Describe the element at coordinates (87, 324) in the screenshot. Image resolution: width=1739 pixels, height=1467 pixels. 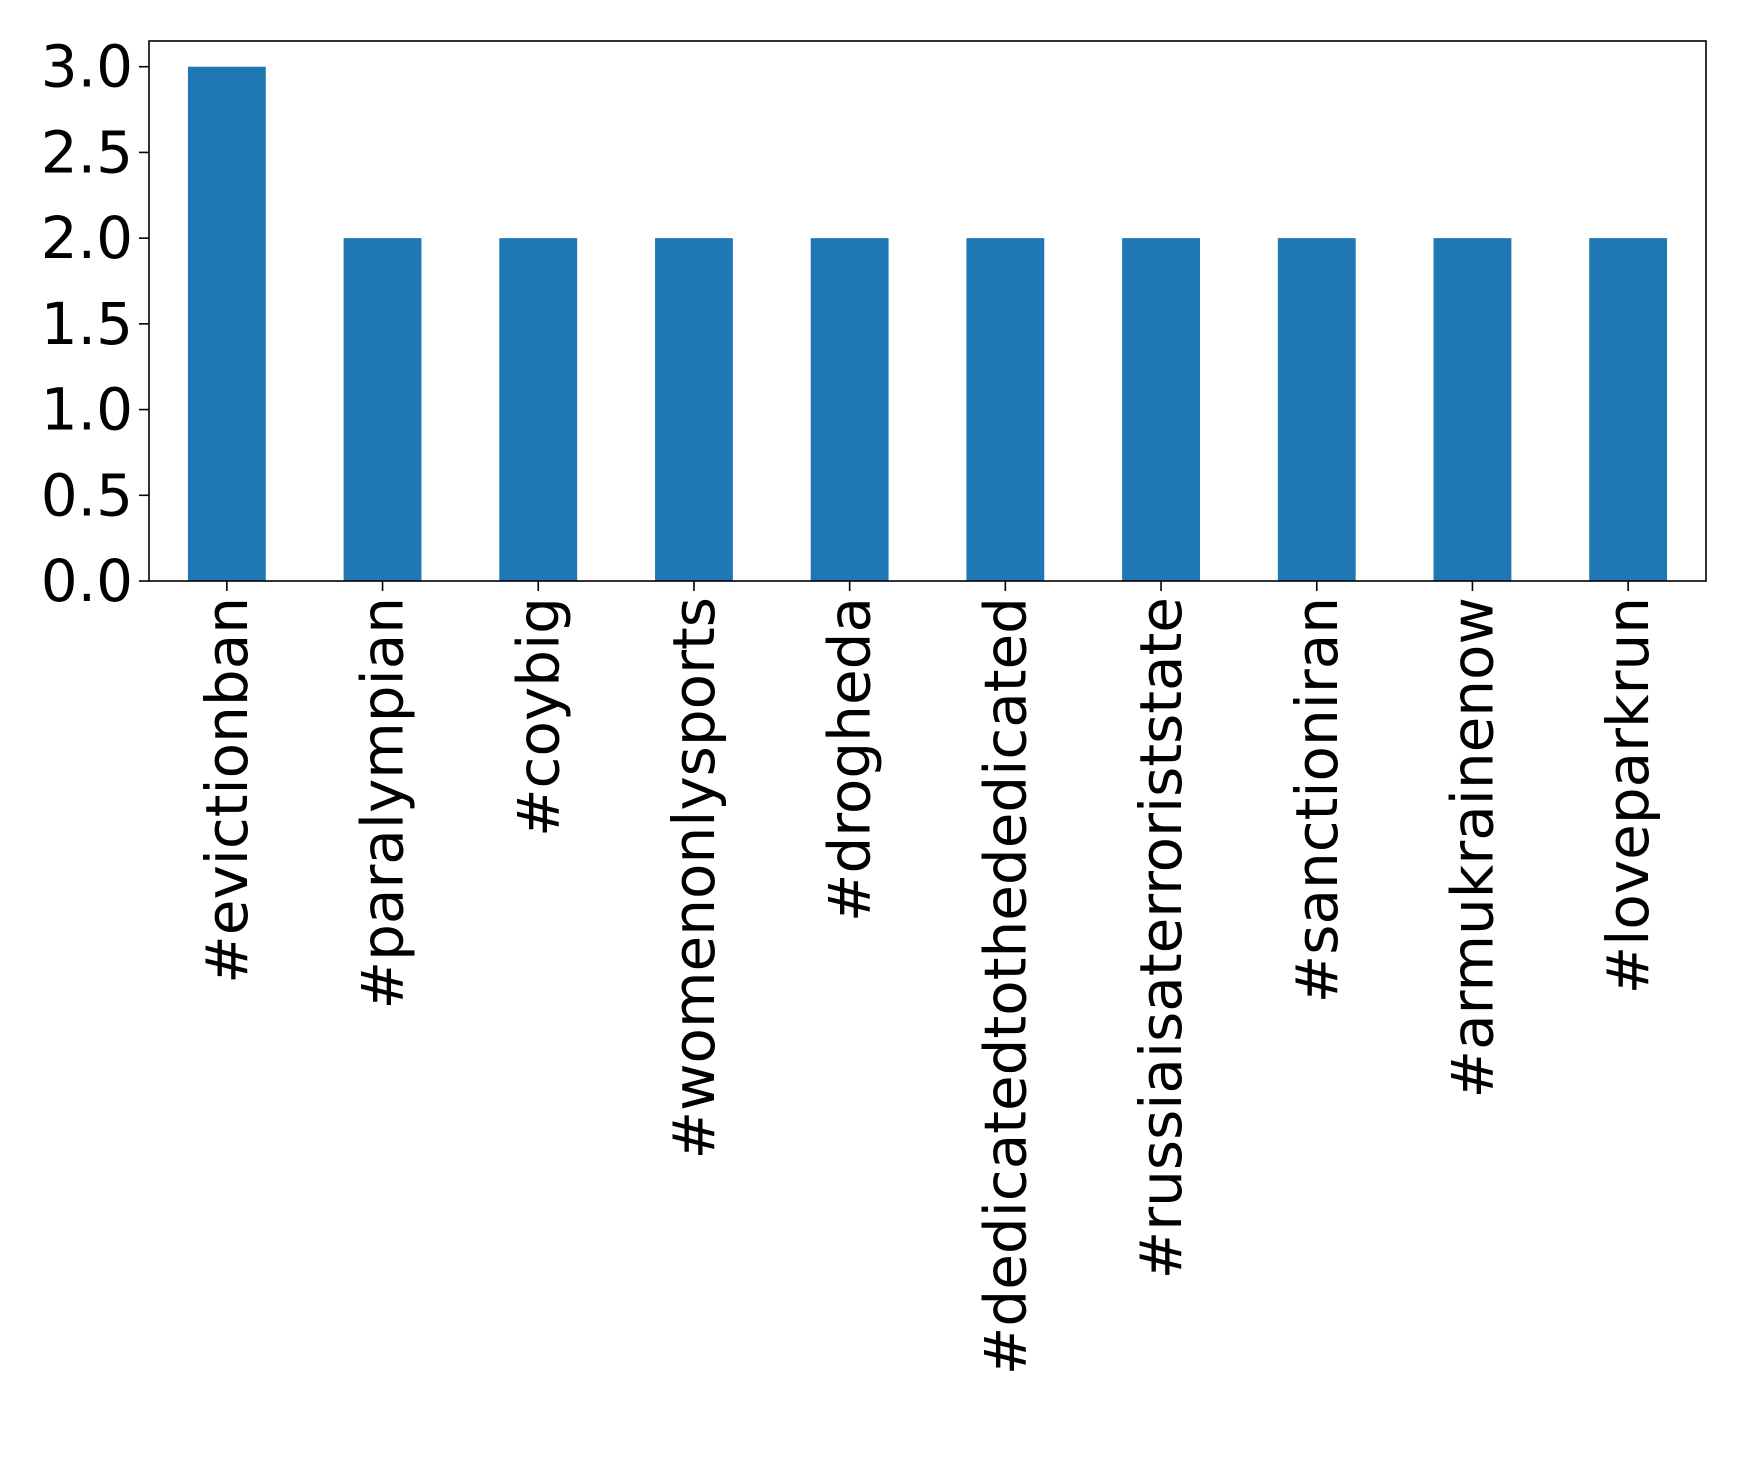
I see `y-tick-label: 1.5` at that location.